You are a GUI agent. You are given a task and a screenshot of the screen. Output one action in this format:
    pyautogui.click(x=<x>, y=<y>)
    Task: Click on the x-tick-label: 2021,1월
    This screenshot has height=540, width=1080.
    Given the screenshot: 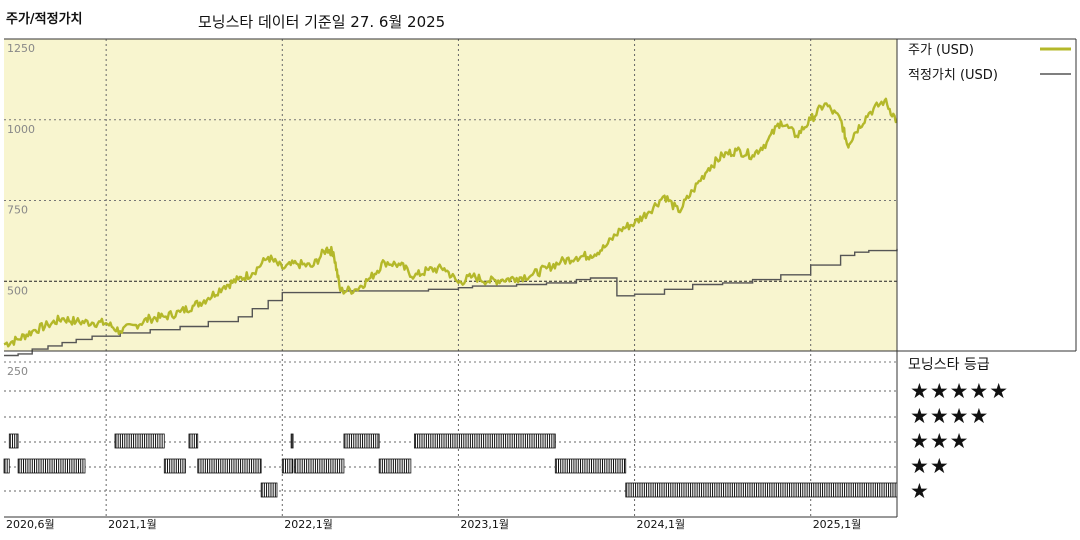 What is the action you would take?
    pyautogui.click(x=132, y=524)
    